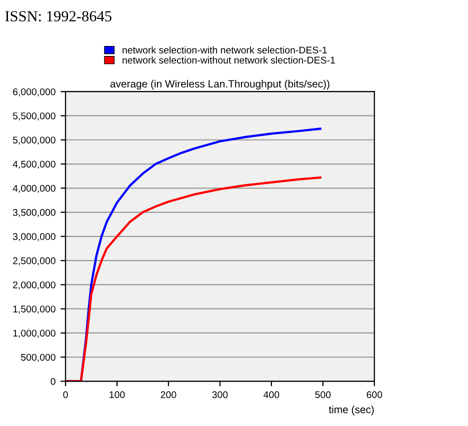 The image size is (468, 426). I want to click on y-tick-label: 5,500,000, so click(34, 116).